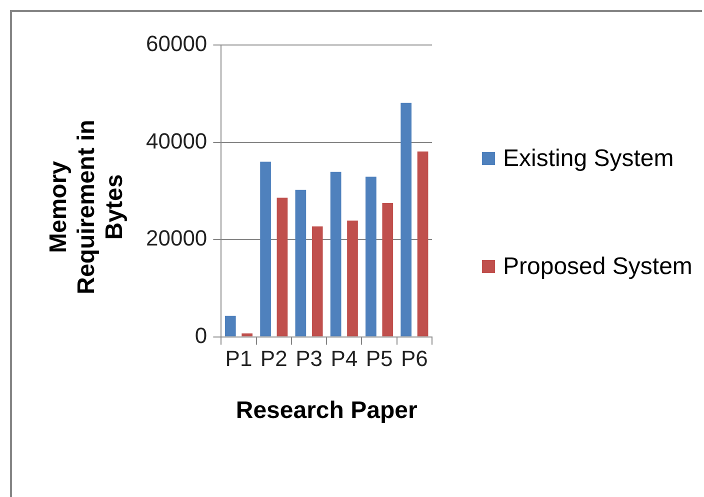  I want to click on x-axis-title: Research Paper, so click(327, 410).